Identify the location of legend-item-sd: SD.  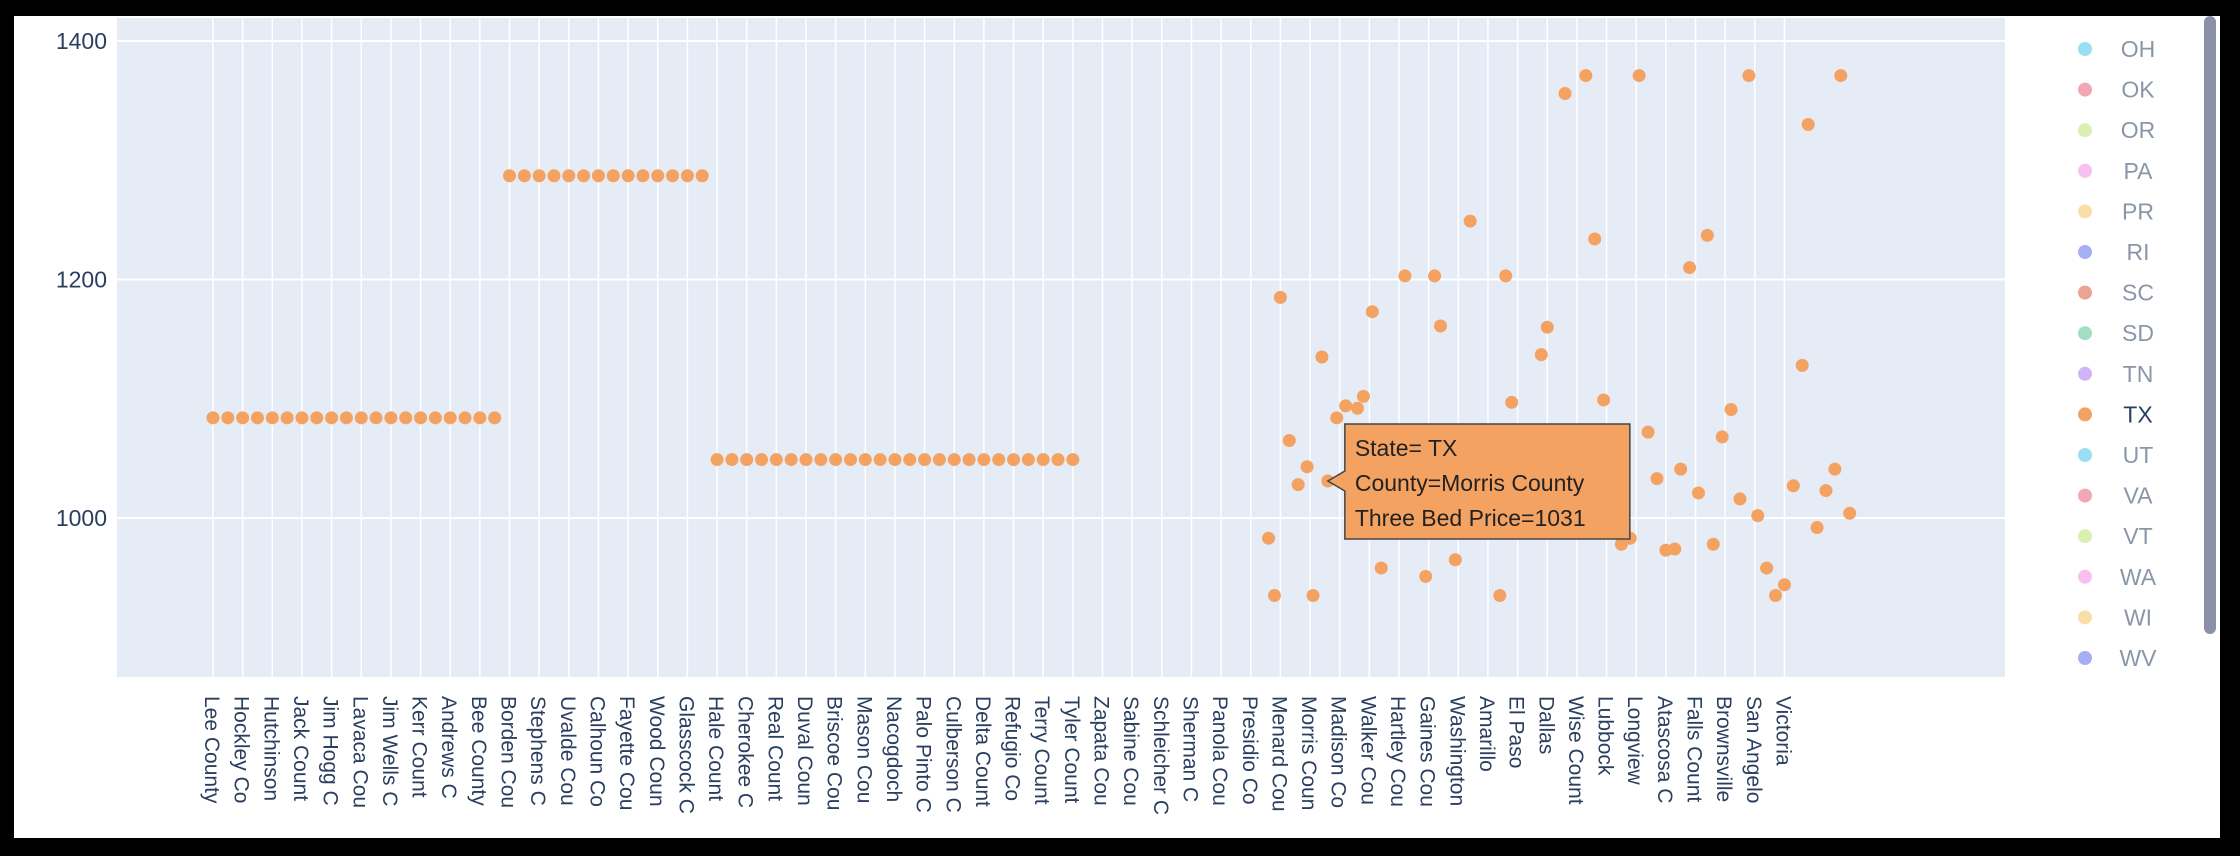
(2116, 333).